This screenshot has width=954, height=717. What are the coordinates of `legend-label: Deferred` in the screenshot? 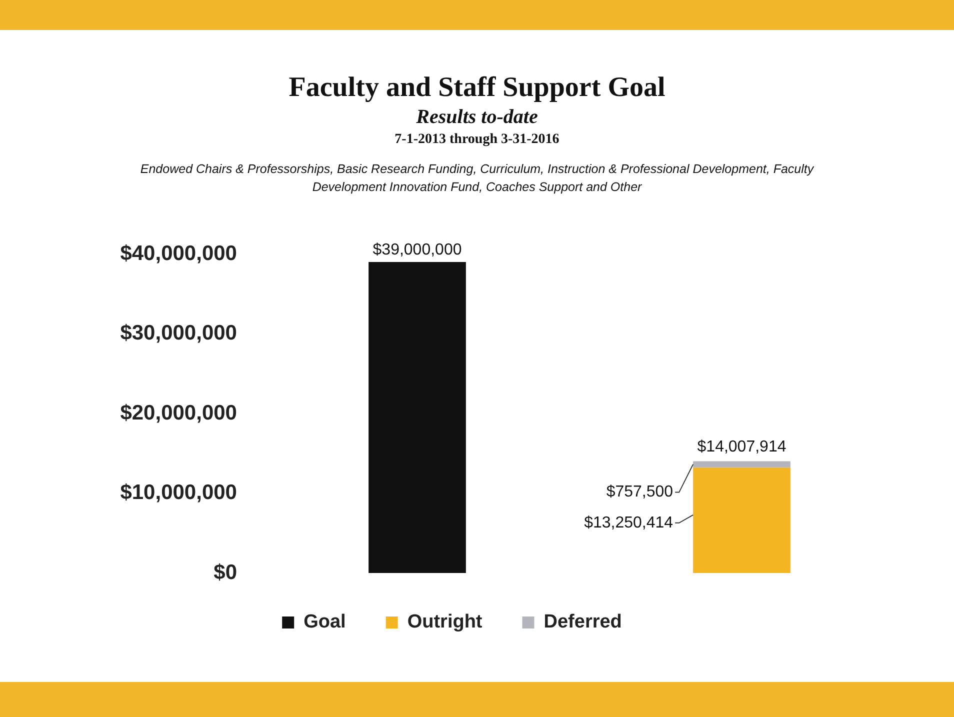 It's located at (583, 622).